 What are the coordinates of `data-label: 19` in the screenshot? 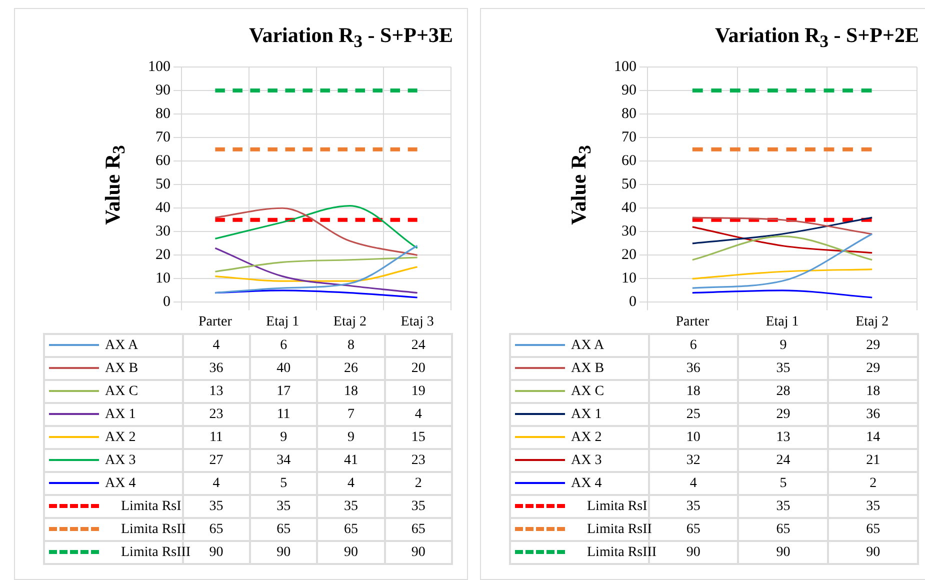 It's located at (418, 391).